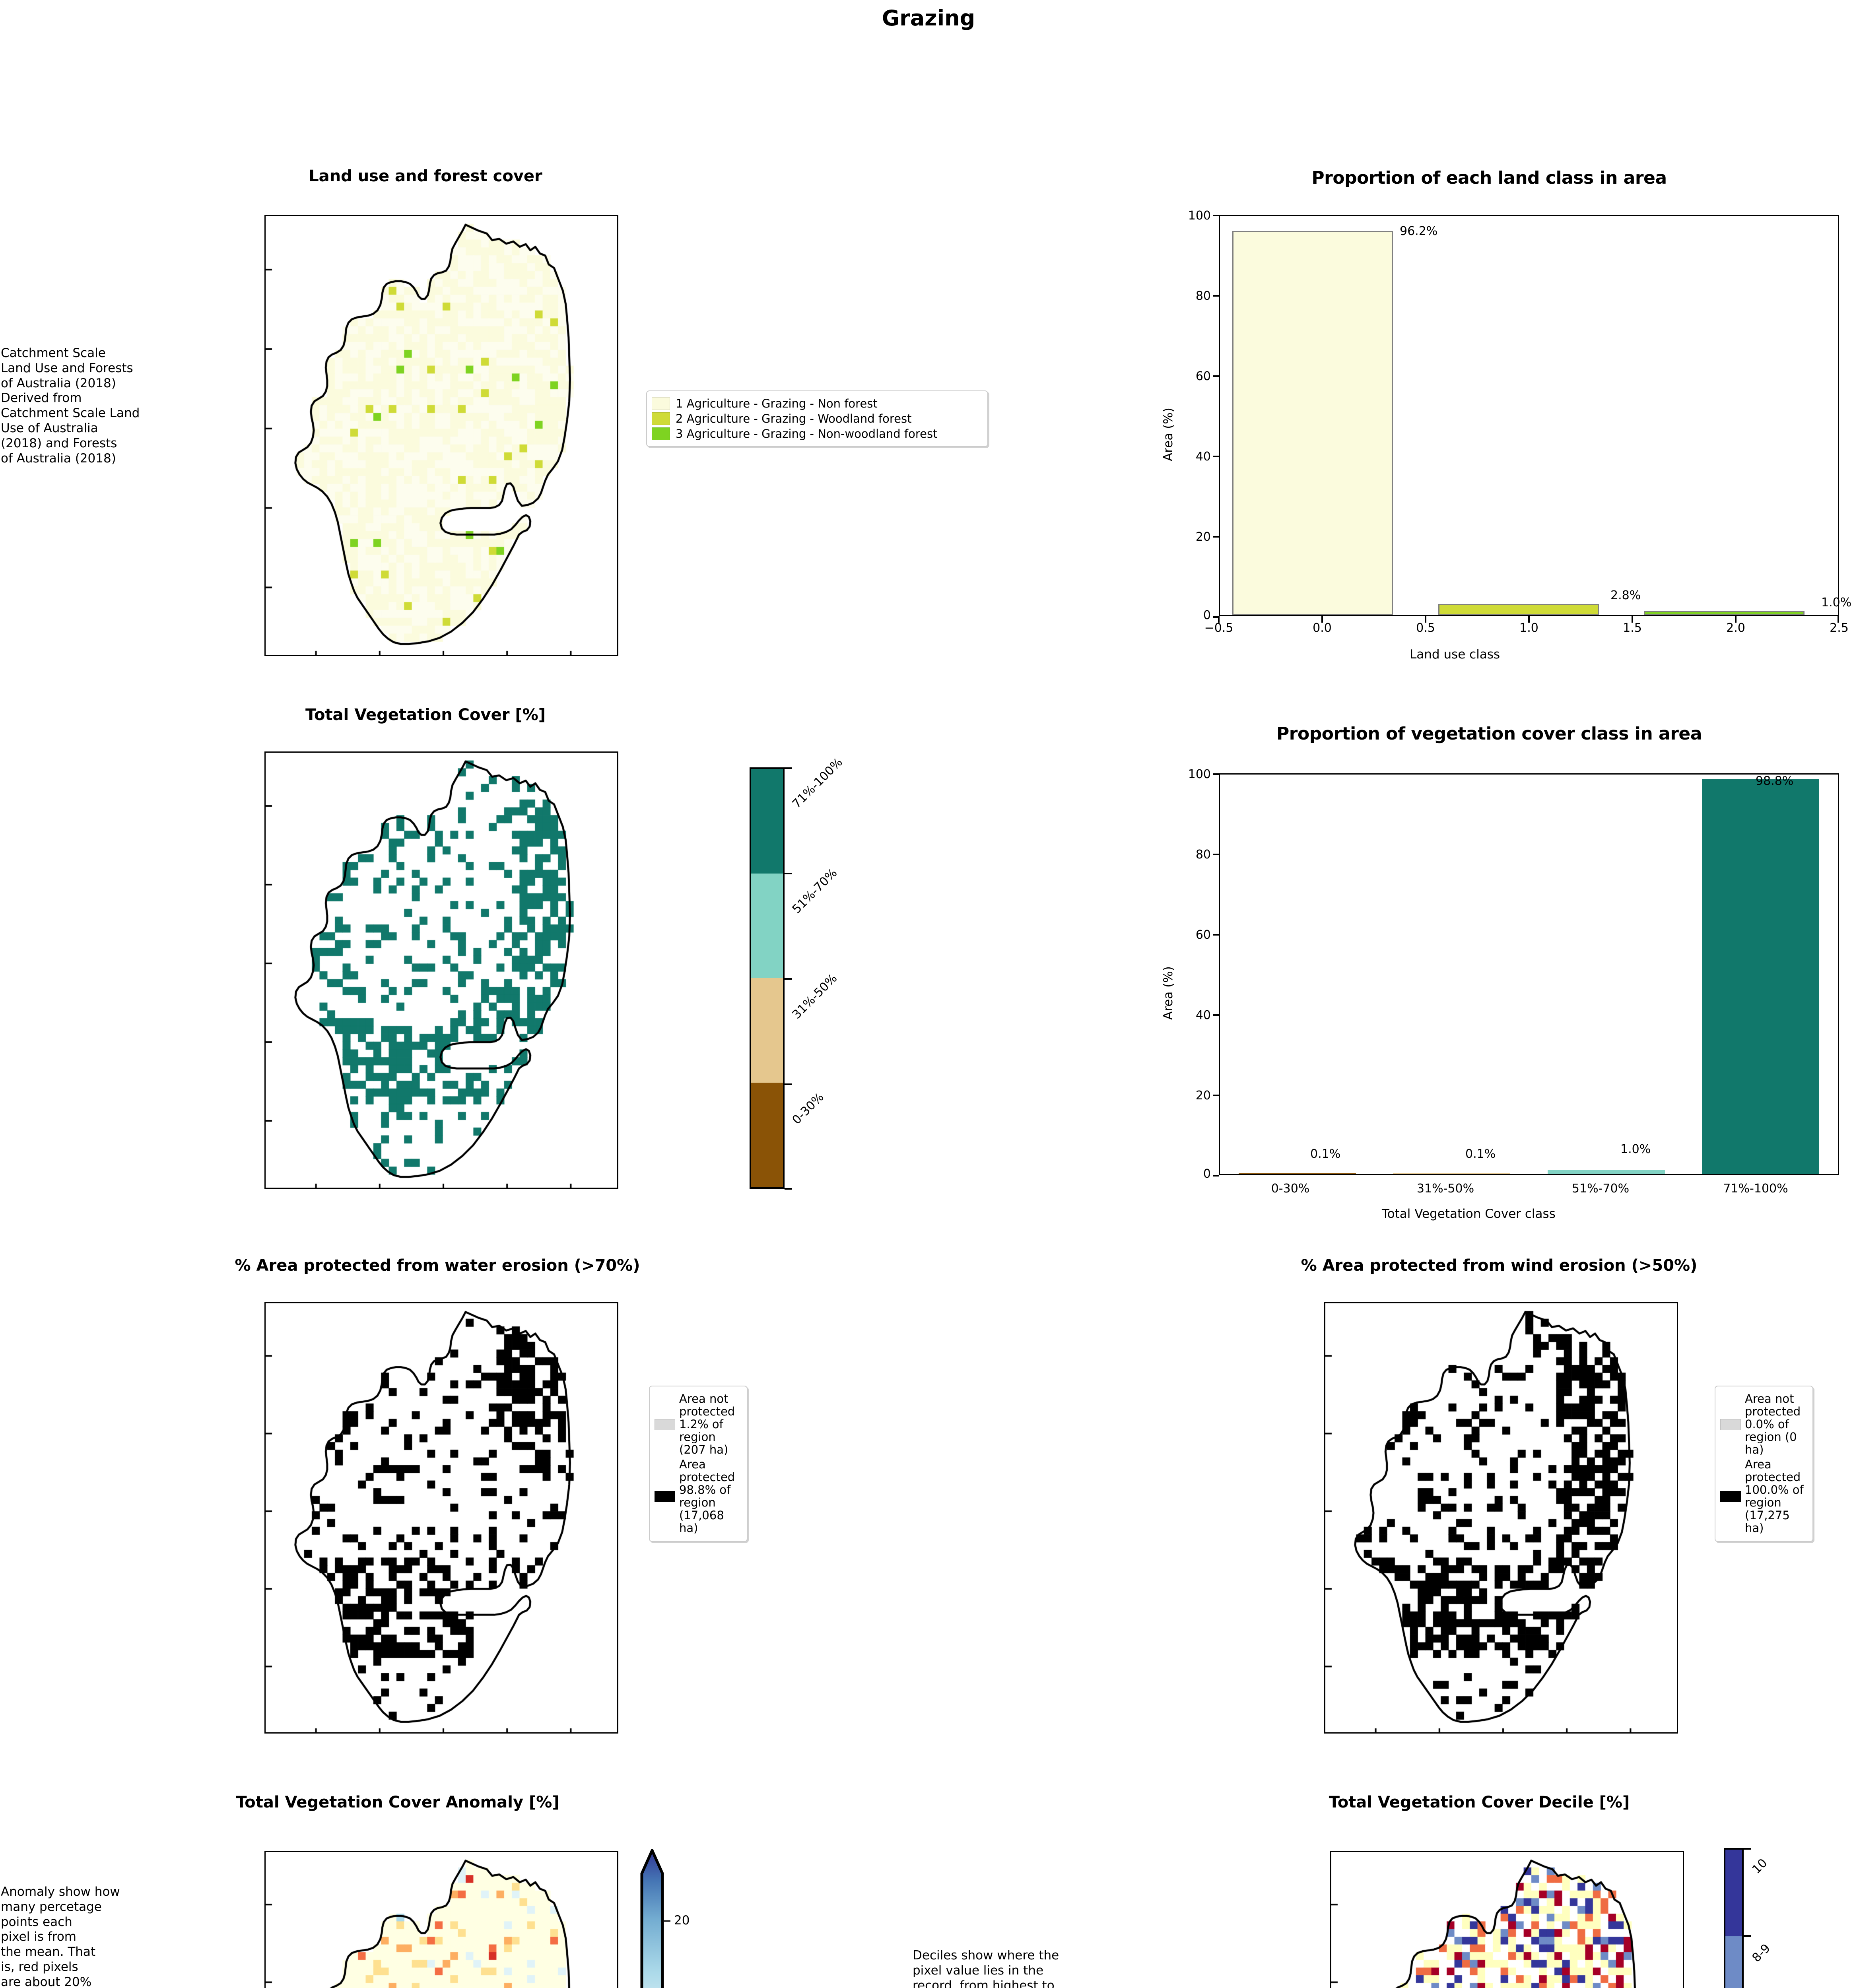  Describe the element at coordinates (814, 996) in the screenshot. I see `colorbar-label-31-50: 31%-50%` at that location.